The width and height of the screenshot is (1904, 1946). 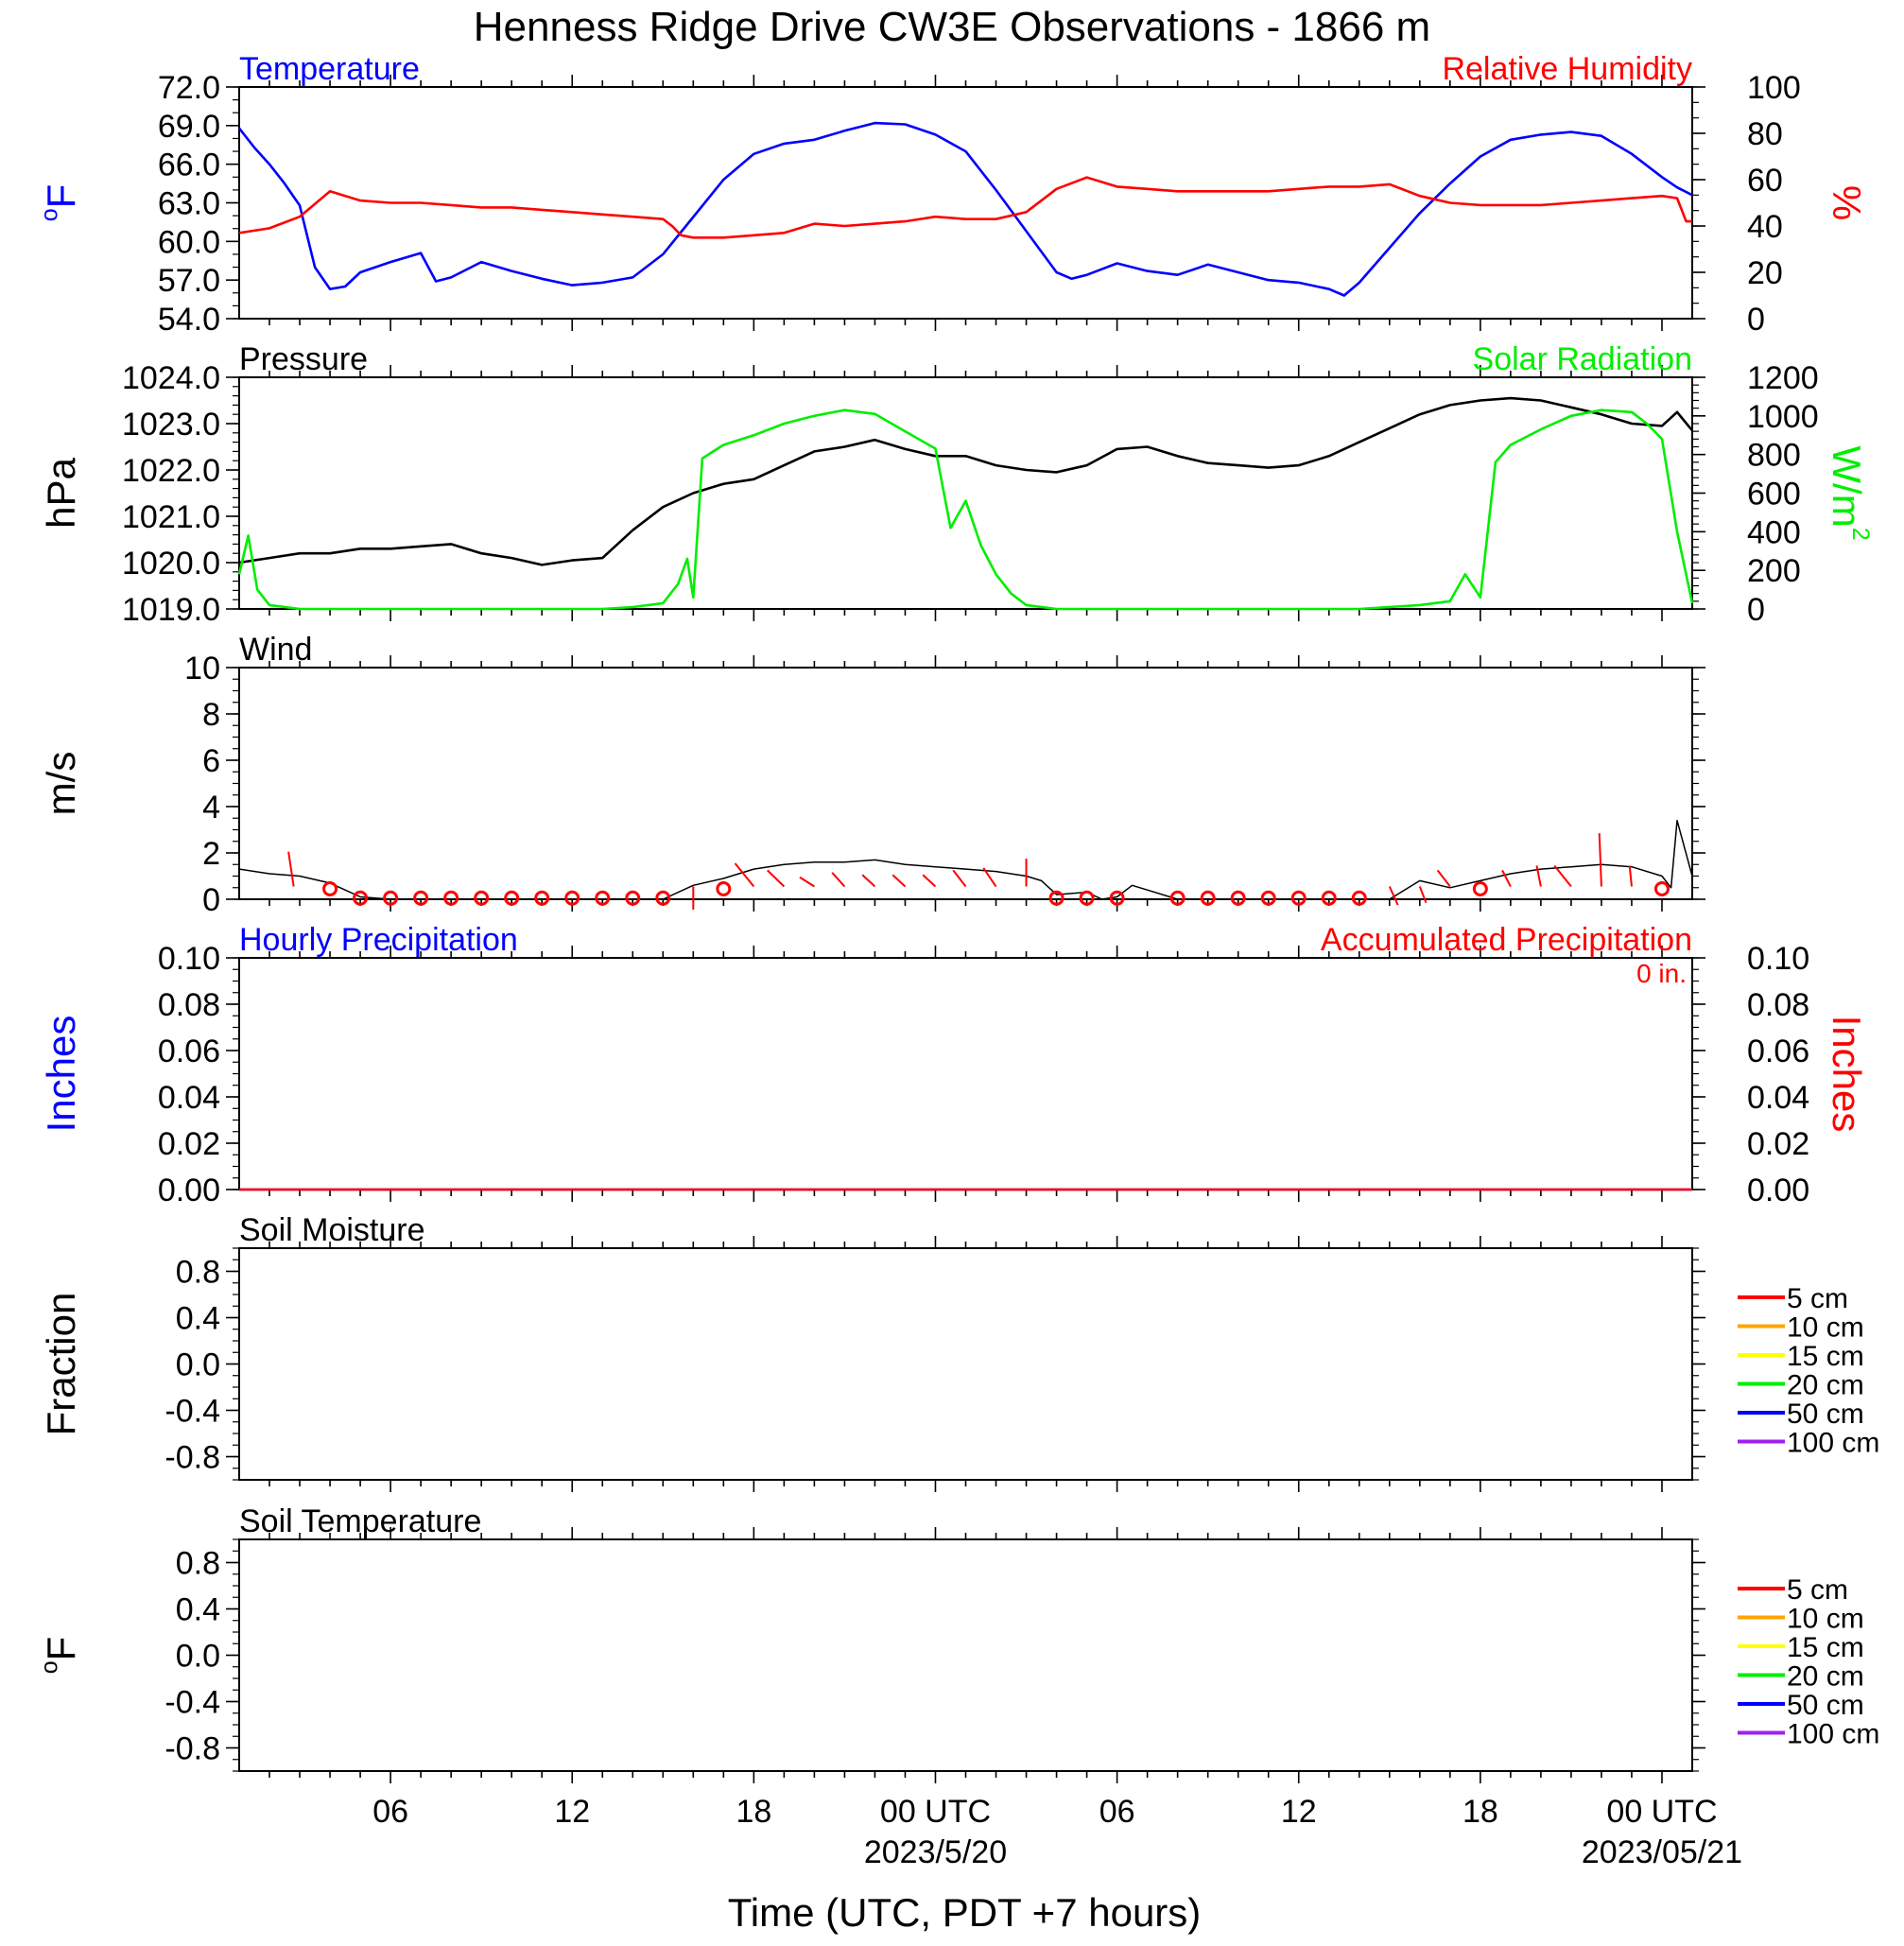 I want to click on panel-2-ytick-label-left: 1020.0, so click(x=171, y=564).